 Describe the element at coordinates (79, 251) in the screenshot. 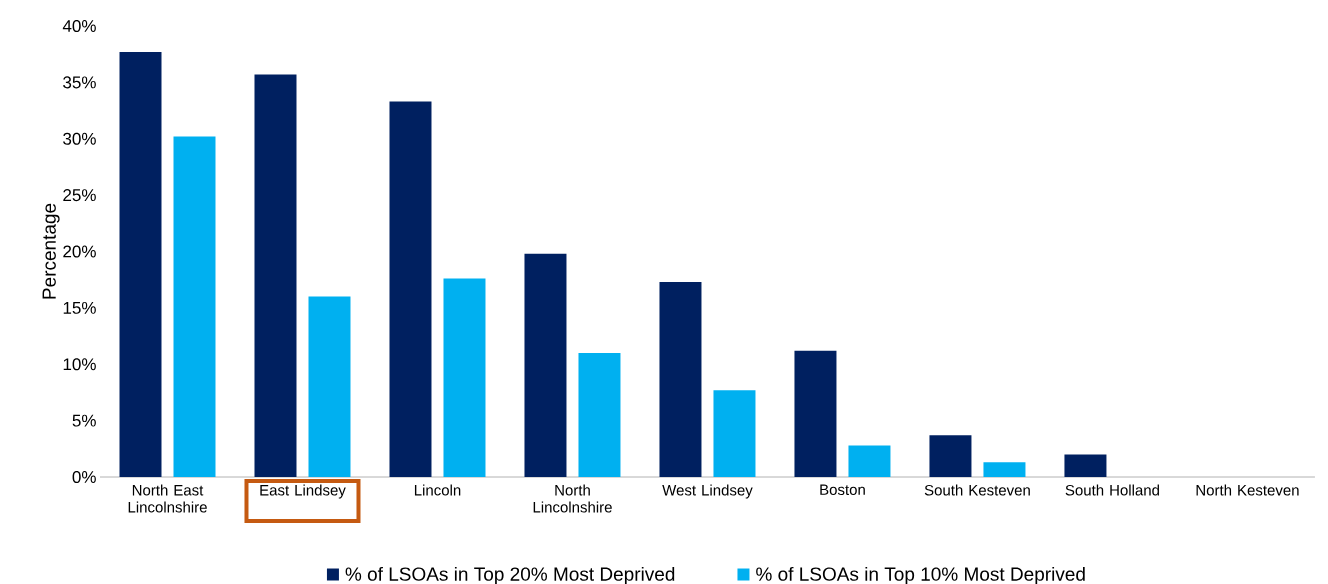

I see `y-tick-label: 20%` at that location.